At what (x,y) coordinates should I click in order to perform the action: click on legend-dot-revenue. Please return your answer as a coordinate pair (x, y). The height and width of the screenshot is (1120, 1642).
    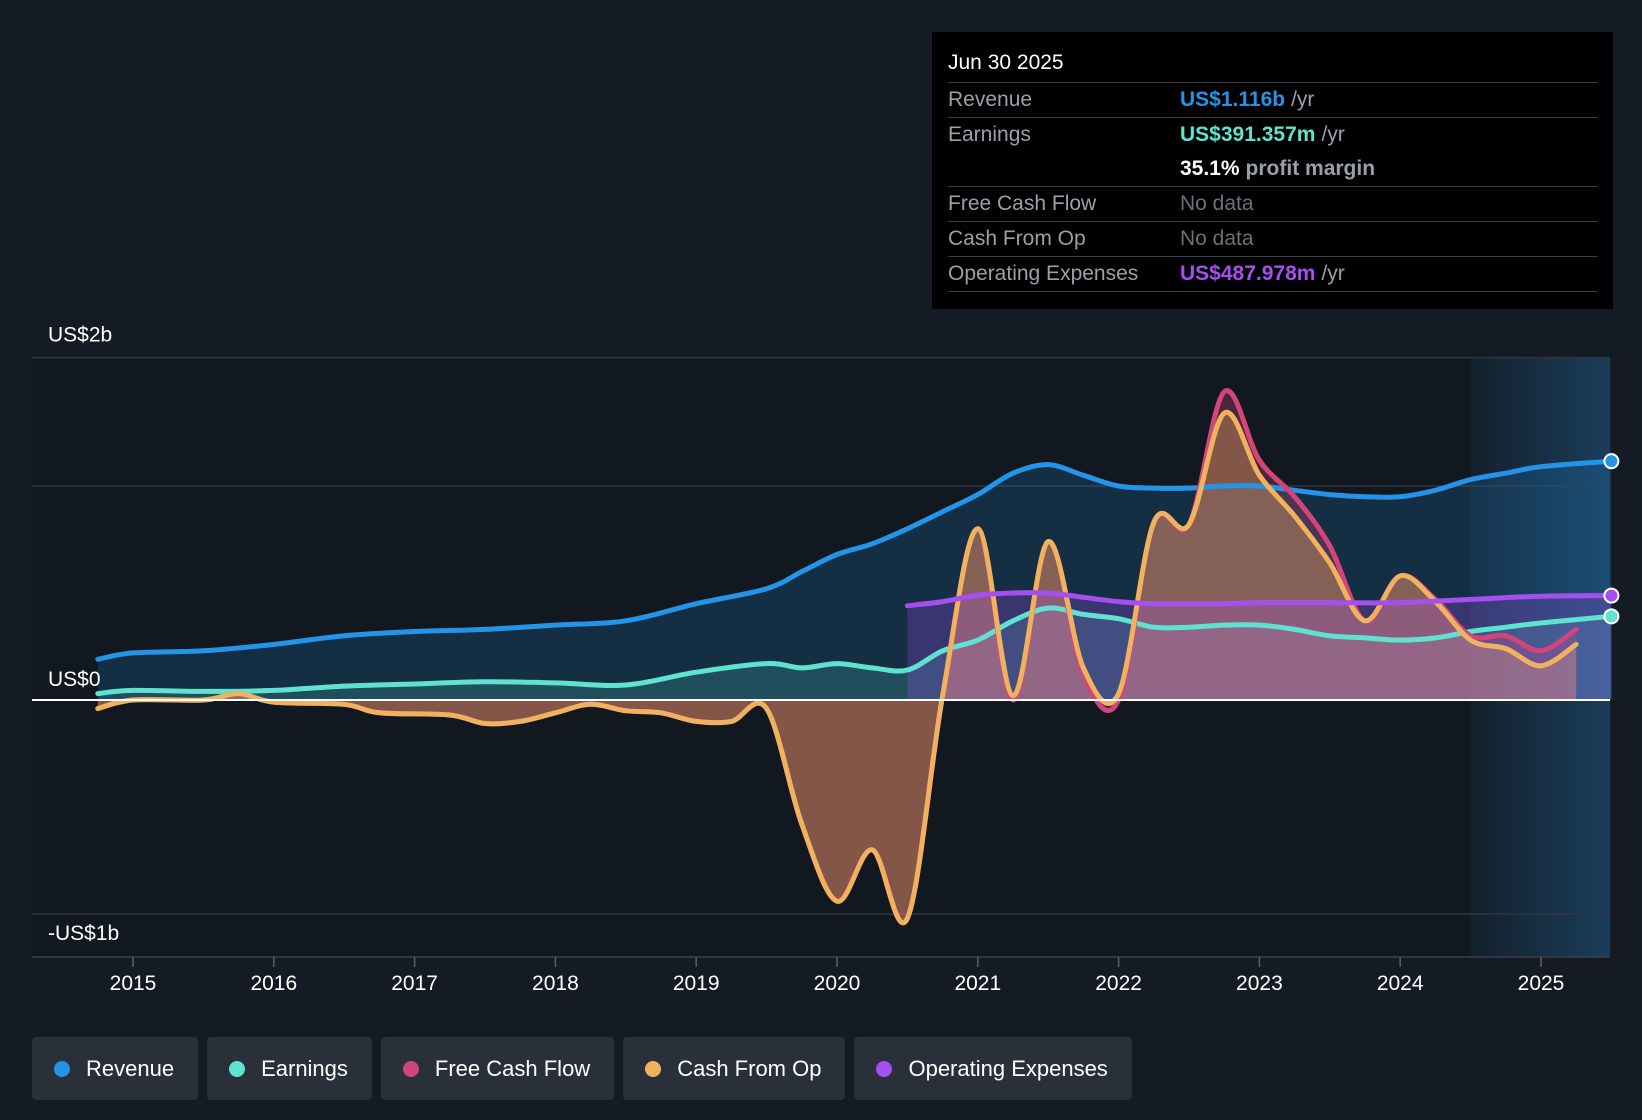
    Looking at the image, I should click on (62, 1068).